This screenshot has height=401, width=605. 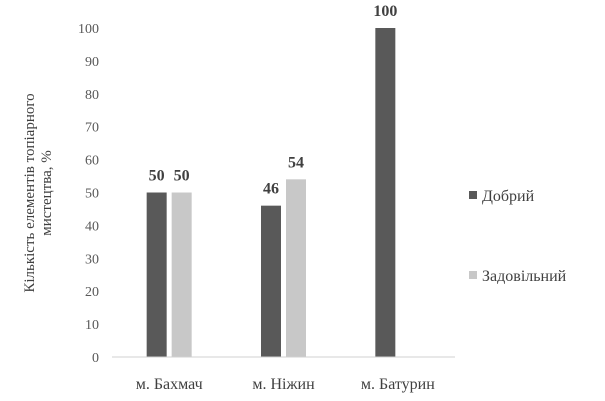 I want to click on x-category-label: м. Ніжин, so click(x=283, y=384).